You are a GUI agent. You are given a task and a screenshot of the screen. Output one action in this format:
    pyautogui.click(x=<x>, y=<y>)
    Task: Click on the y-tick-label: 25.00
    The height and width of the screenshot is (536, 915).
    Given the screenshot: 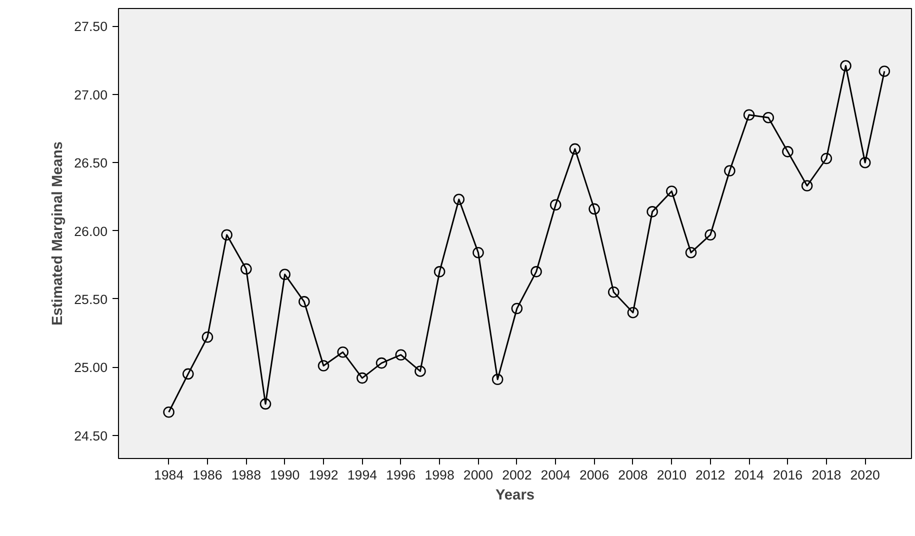 What is the action you would take?
    pyautogui.click(x=91, y=368)
    